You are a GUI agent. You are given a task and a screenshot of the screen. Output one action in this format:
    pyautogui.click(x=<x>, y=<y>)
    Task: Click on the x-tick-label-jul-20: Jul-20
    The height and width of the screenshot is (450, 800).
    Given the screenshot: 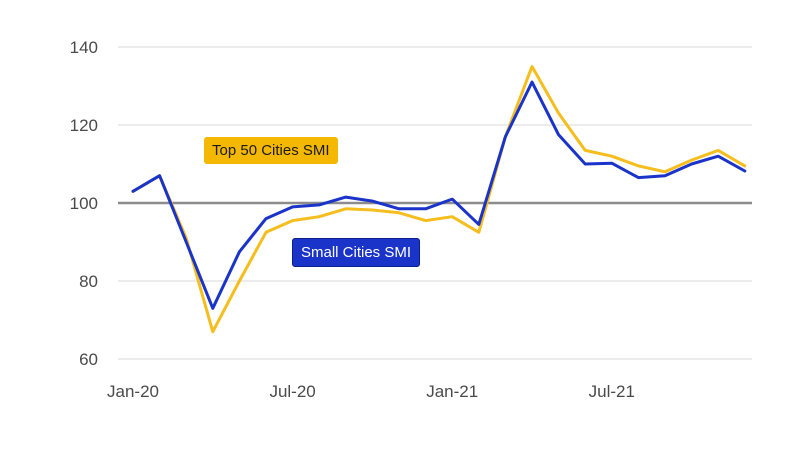 What is the action you would take?
    pyautogui.click(x=292, y=391)
    